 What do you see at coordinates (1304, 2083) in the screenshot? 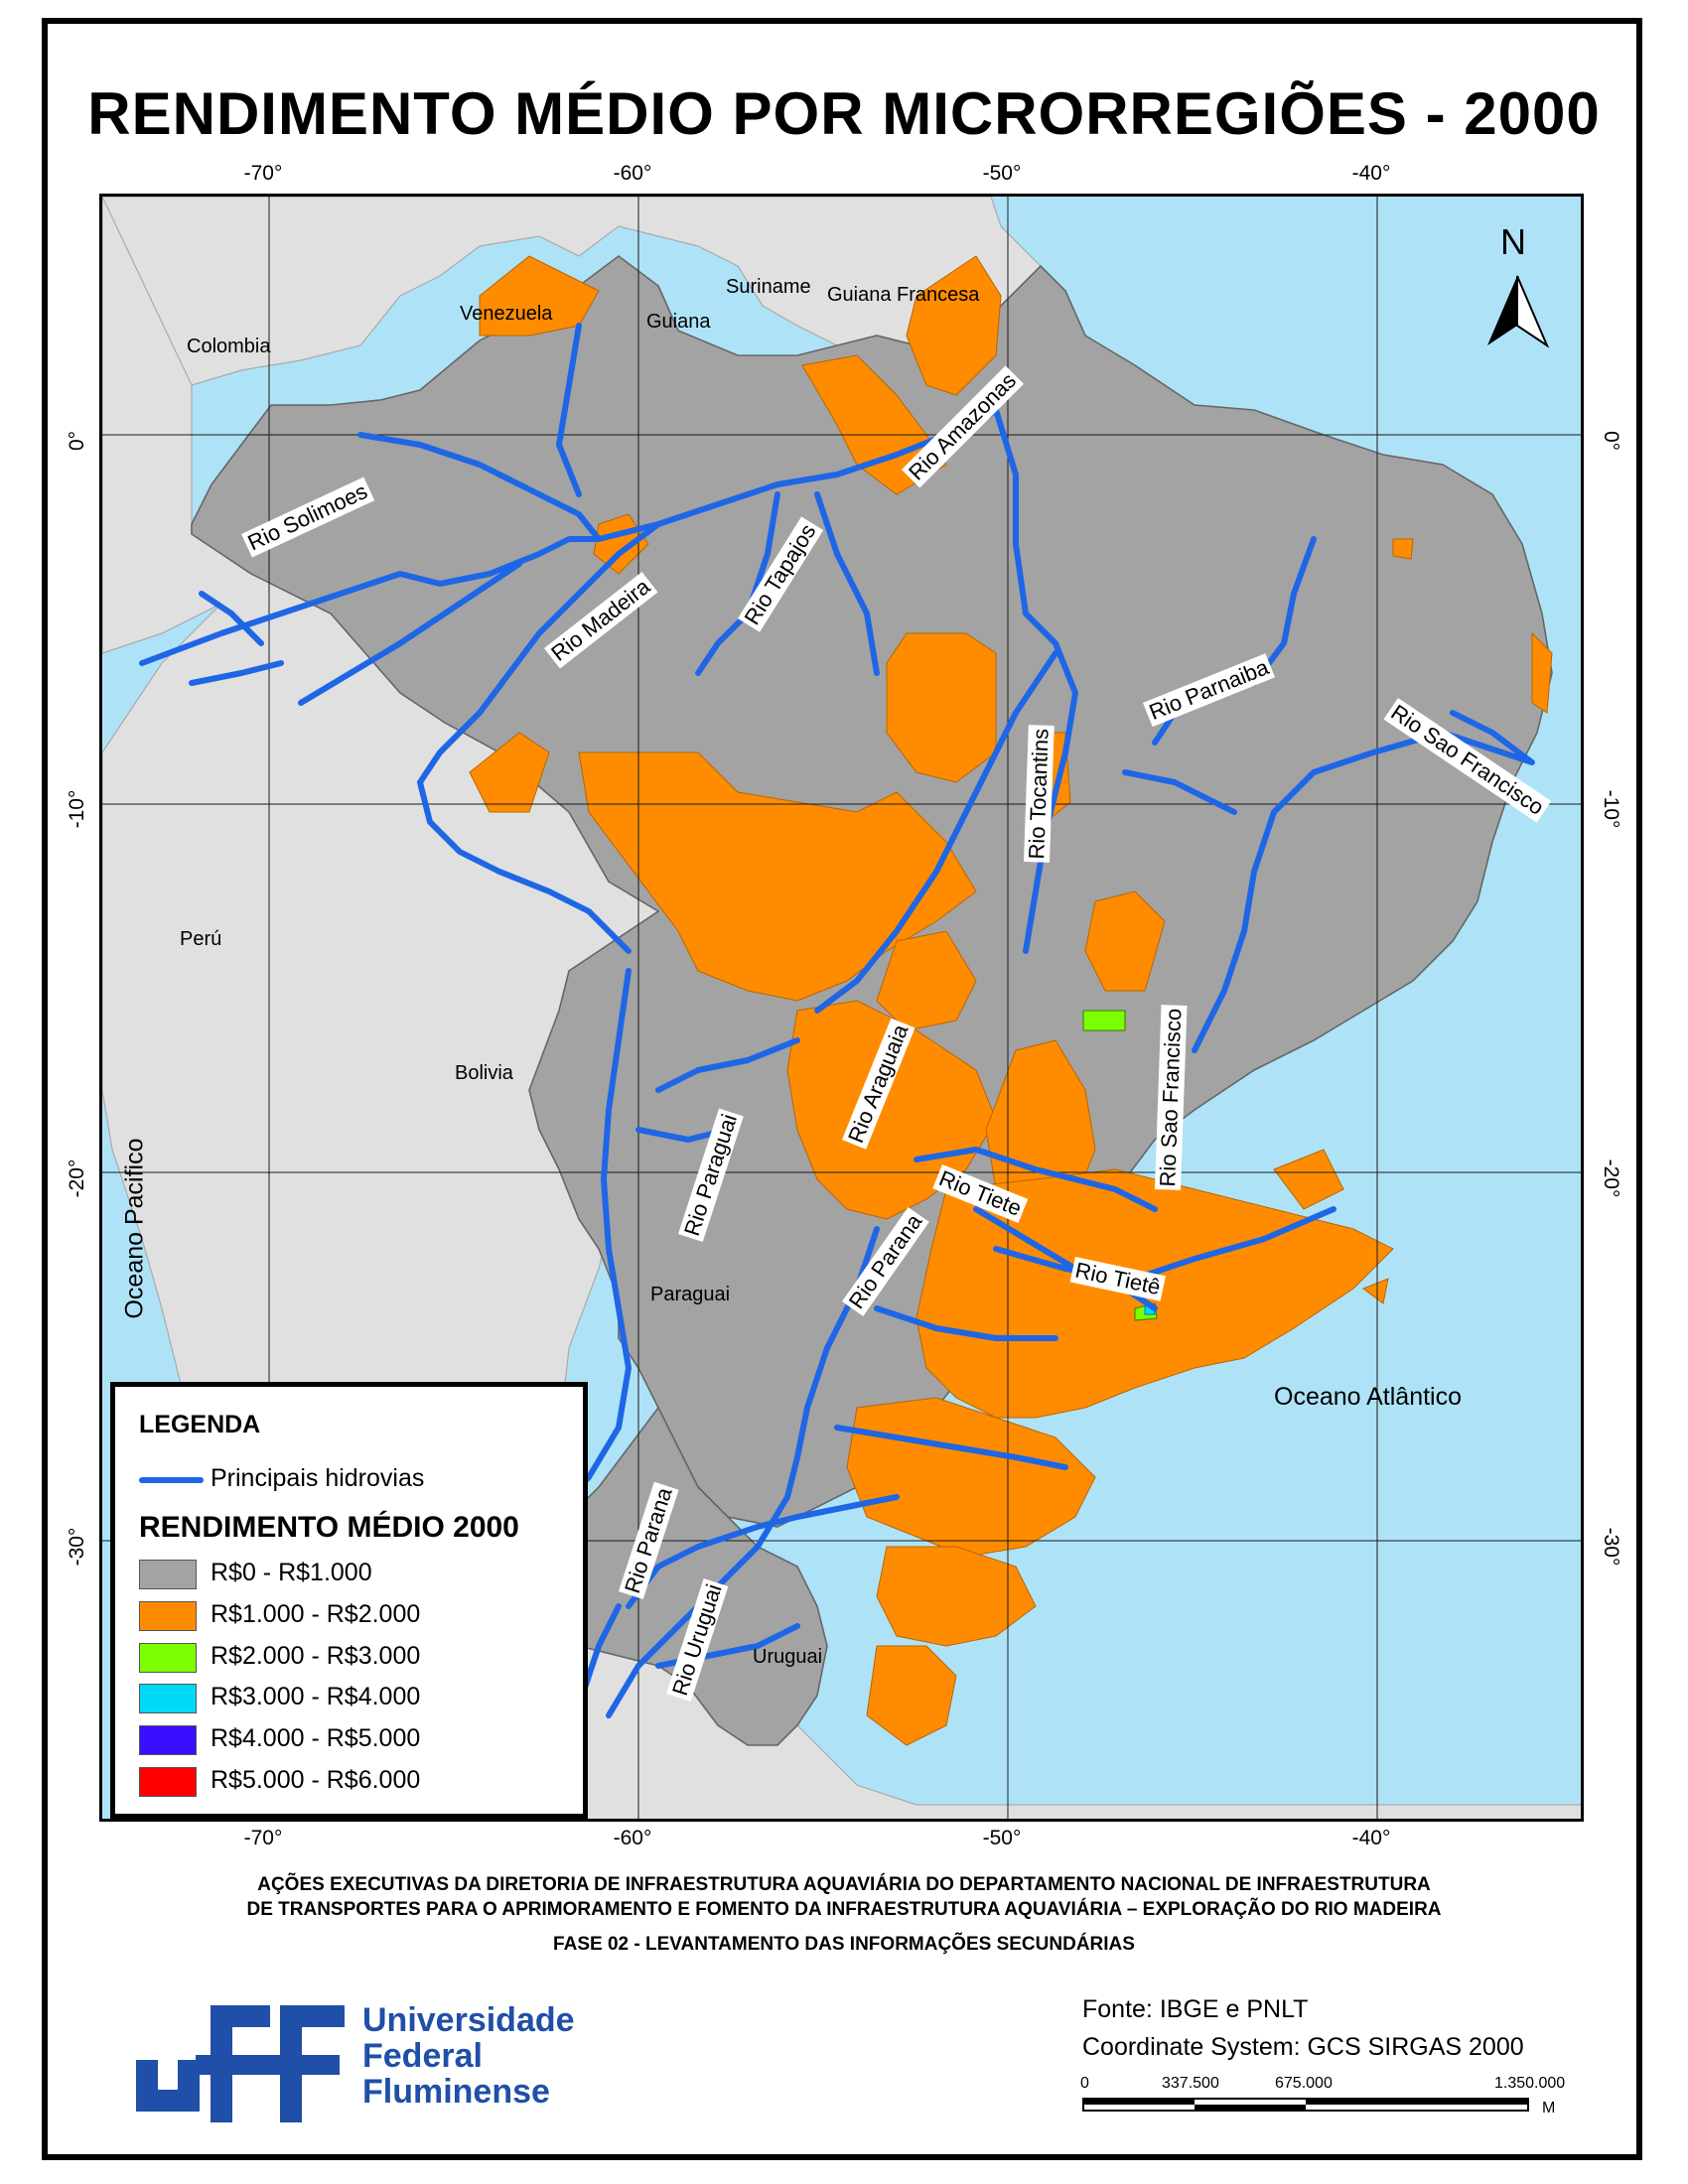
I see `scale-label-2: 675.000` at bounding box center [1304, 2083].